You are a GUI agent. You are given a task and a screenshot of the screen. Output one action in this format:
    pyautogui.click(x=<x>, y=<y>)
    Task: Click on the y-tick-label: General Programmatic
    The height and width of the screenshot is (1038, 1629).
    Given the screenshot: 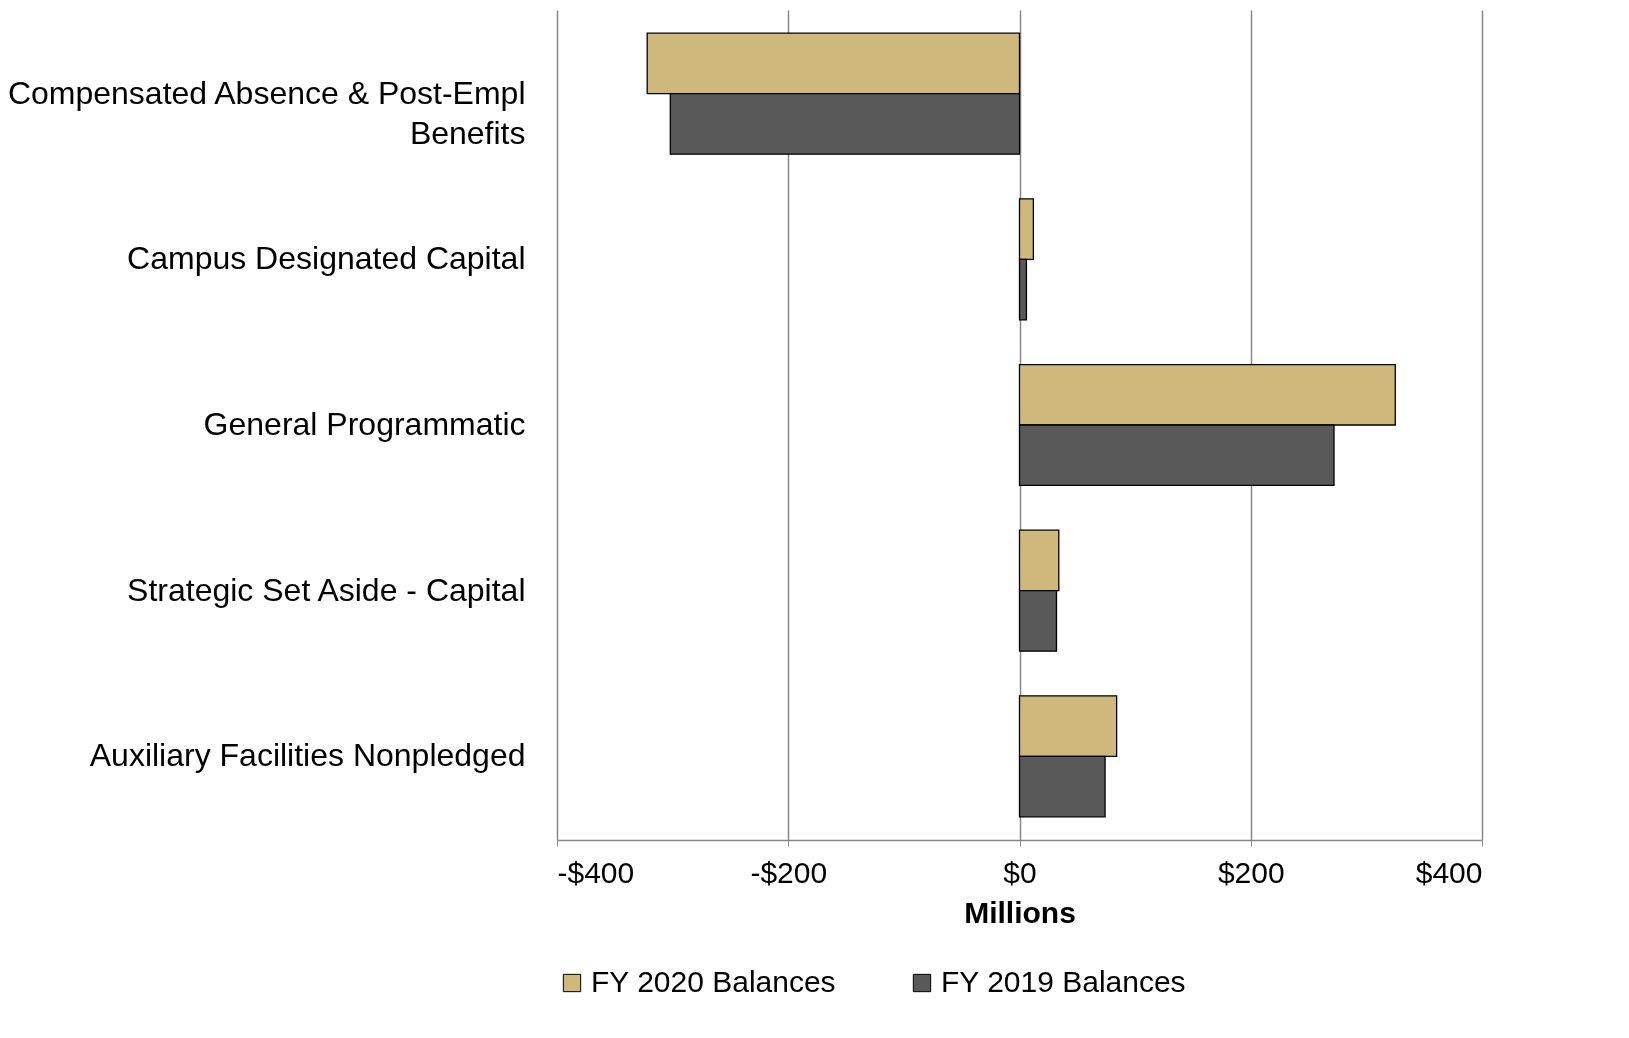 What is the action you would take?
    pyautogui.click(x=364, y=424)
    